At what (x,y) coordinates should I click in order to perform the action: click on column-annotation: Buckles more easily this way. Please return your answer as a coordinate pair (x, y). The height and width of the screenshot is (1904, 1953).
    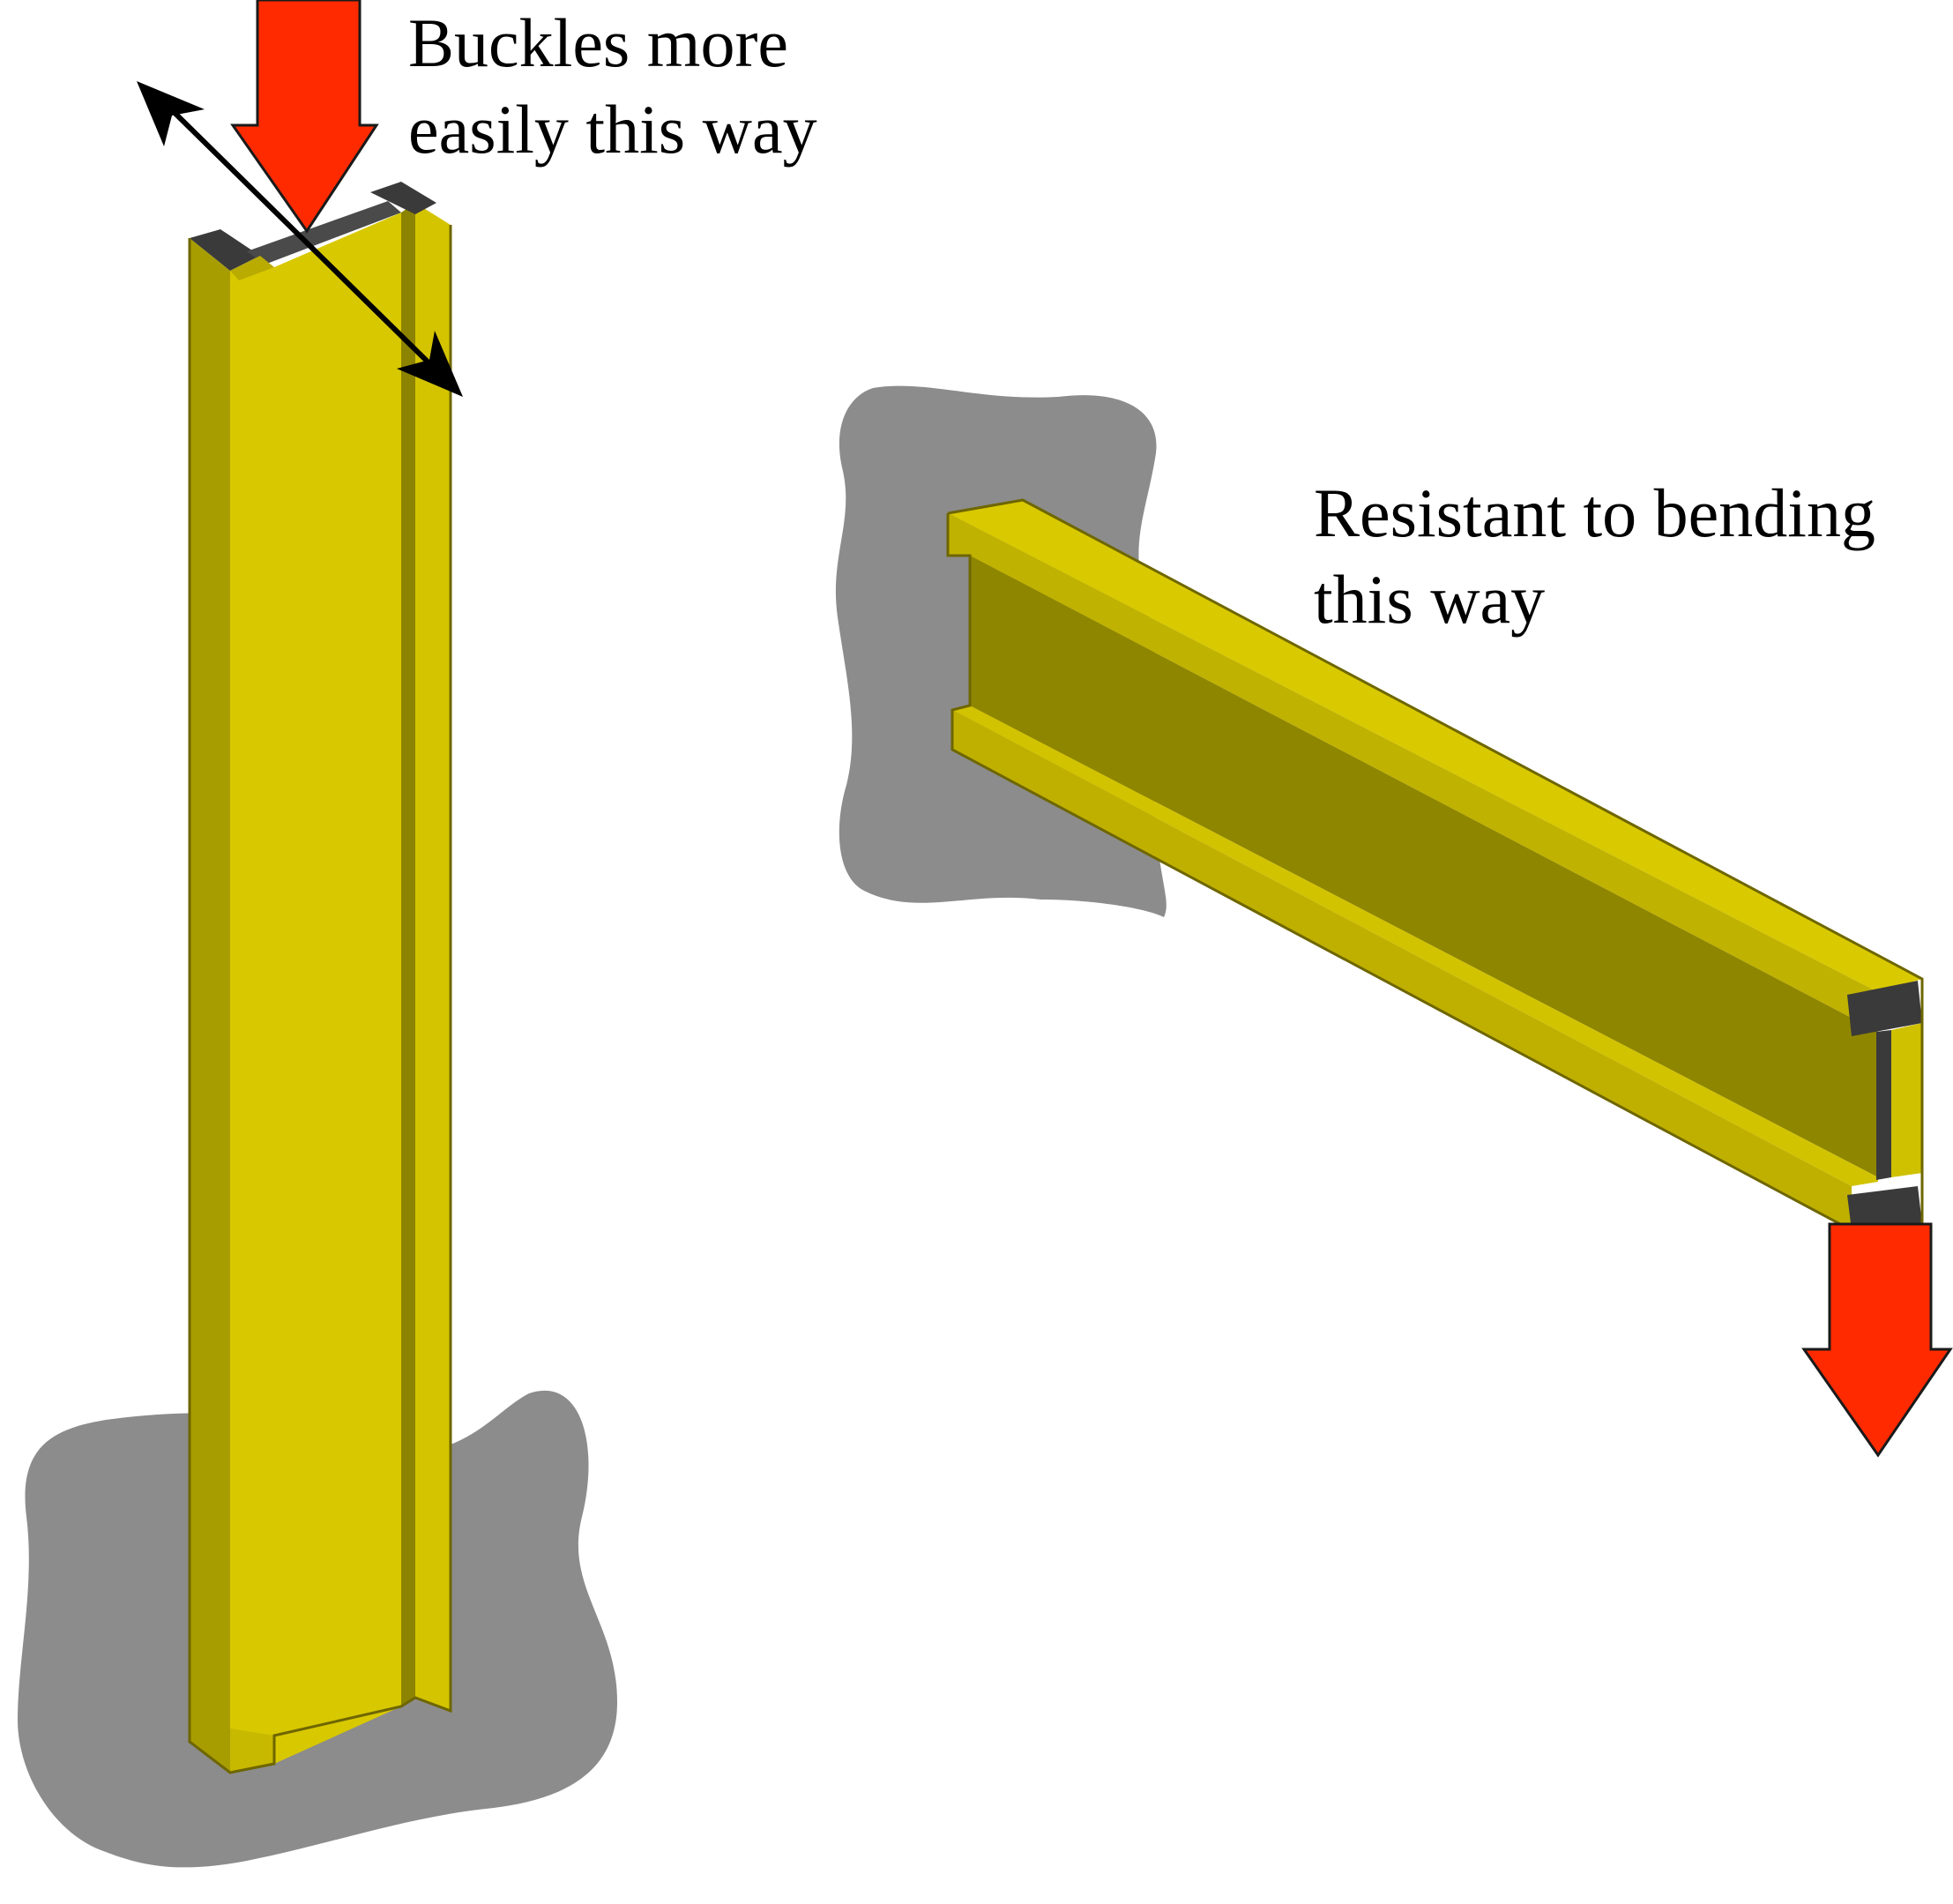
    Looking at the image, I should click on (612, 86).